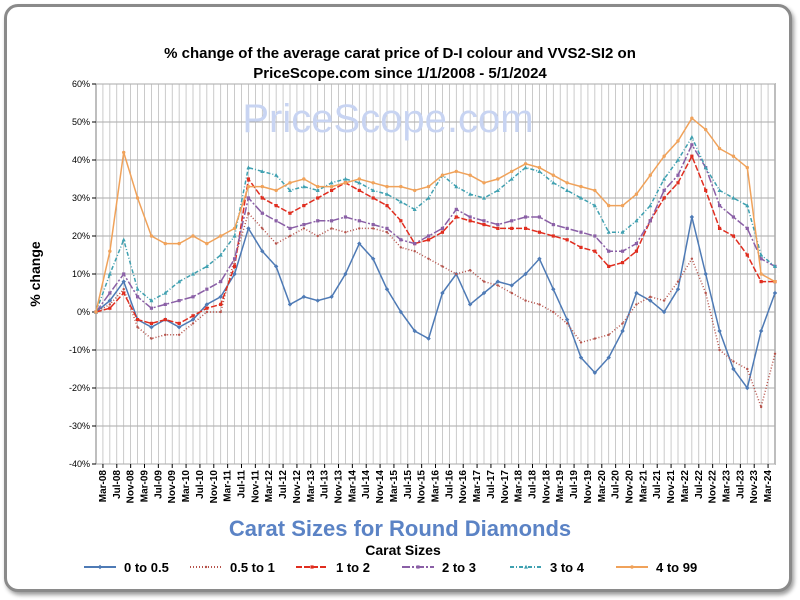 The width and height of the screenshot is (800, 600). I want to click on x-tick-label: Nov-08, so click(131, 487).